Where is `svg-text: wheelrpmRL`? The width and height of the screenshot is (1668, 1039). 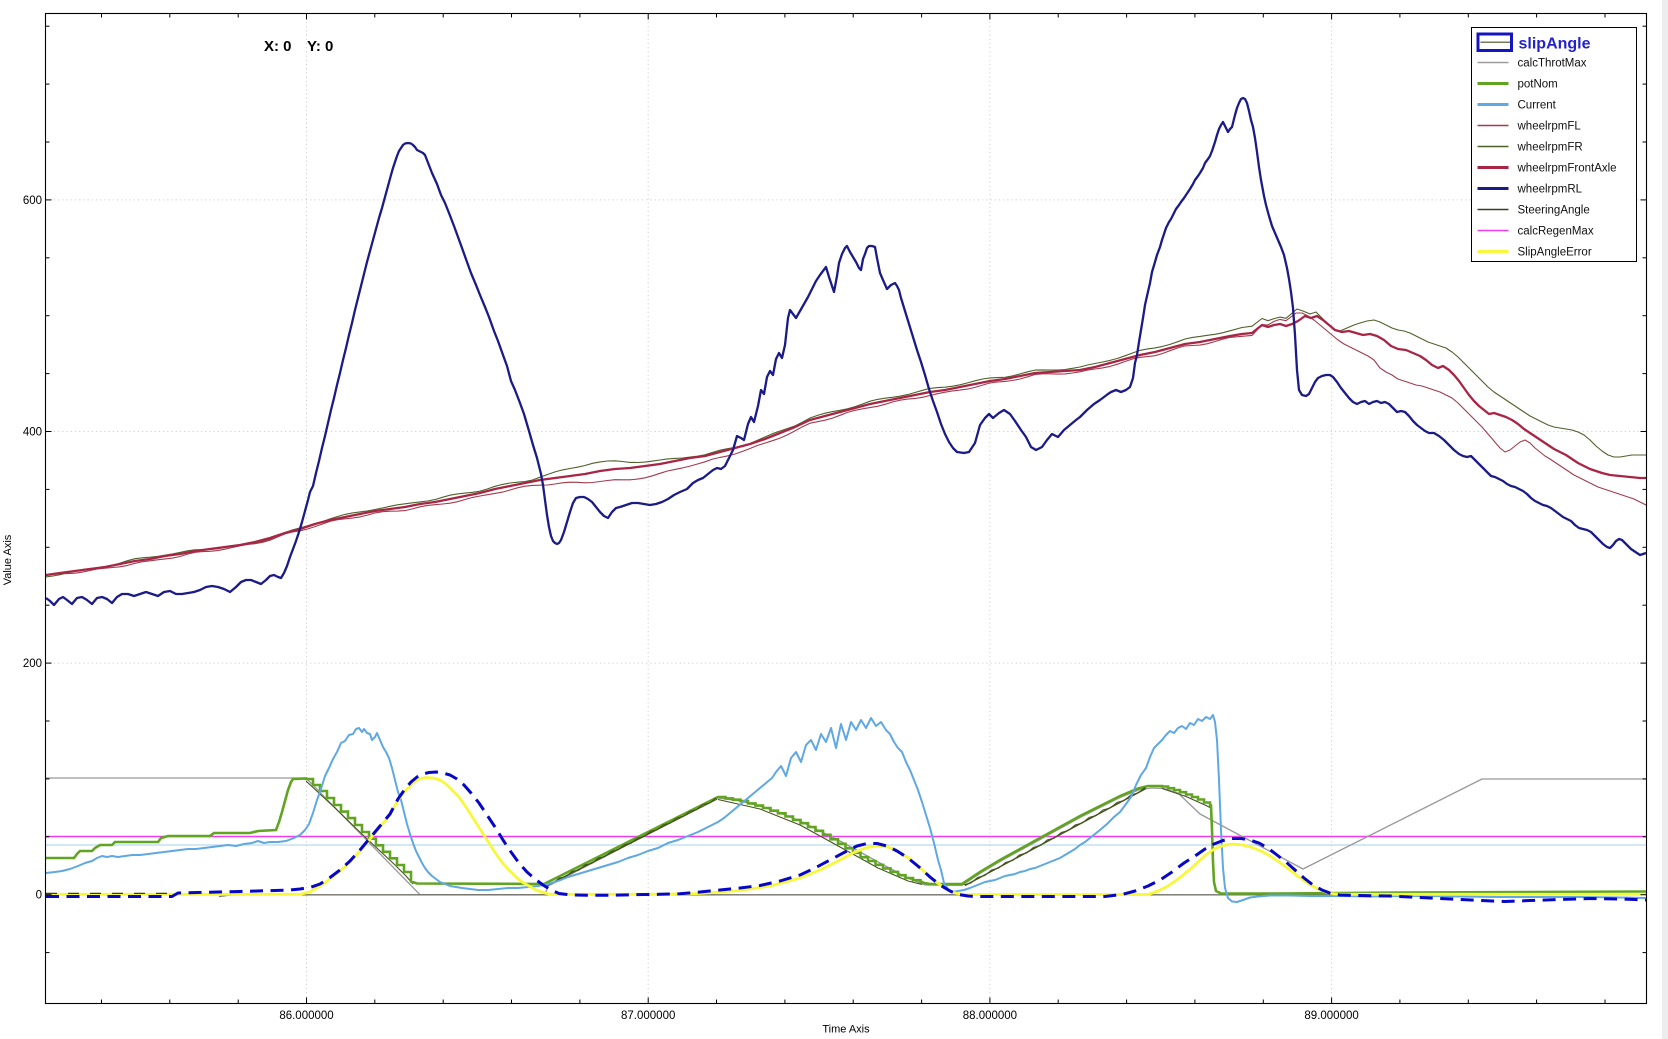
svg-text: wheelrpmRL is located at coordinates (1550, 190).